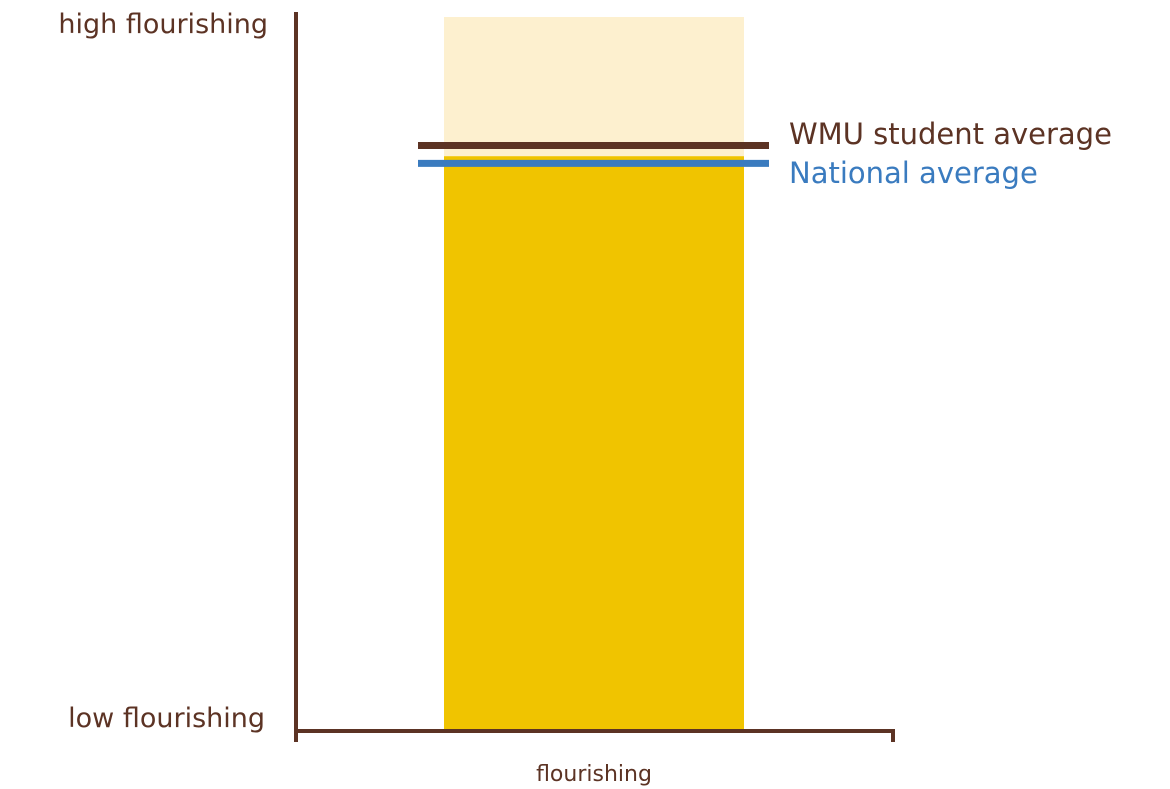 The image size is (1170, 789). Describe the element at coordinates (950, 134) in the screenshot. I see `wmu-average-label: WMU student average` at that location.